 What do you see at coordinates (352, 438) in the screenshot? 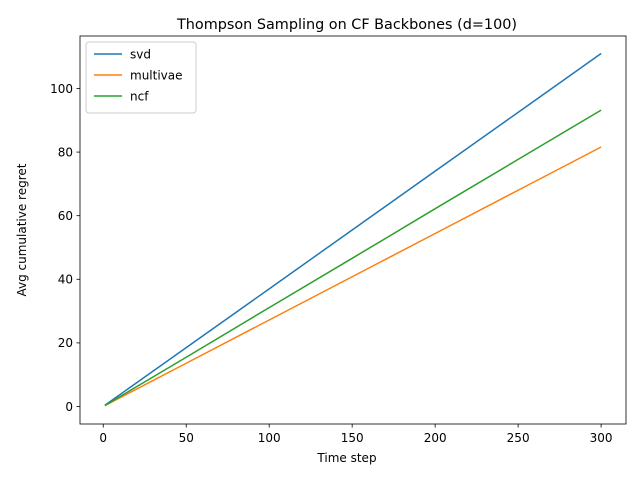
I see `x-tick-label: 150` at bounding box center [352, 438].